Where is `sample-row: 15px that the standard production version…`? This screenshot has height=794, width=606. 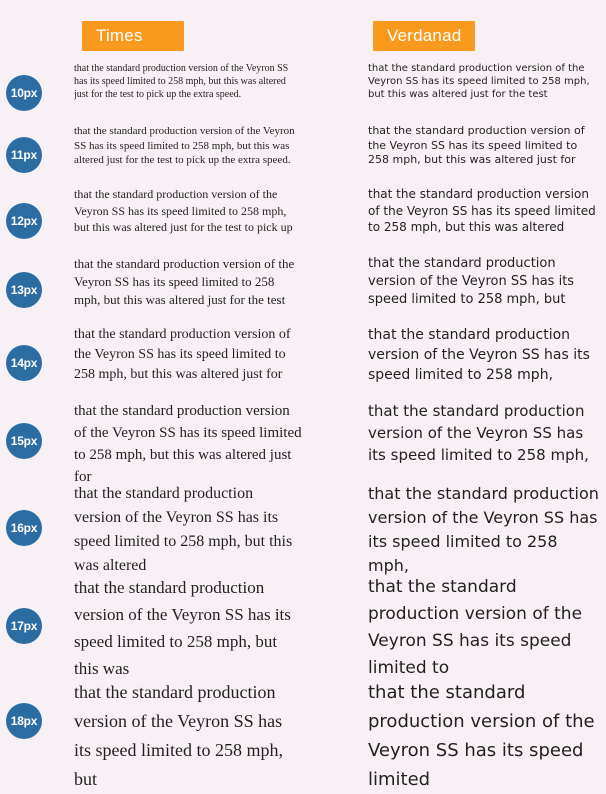 sample-row: 15px that the standard production version… is located at coordinates (303, 442).